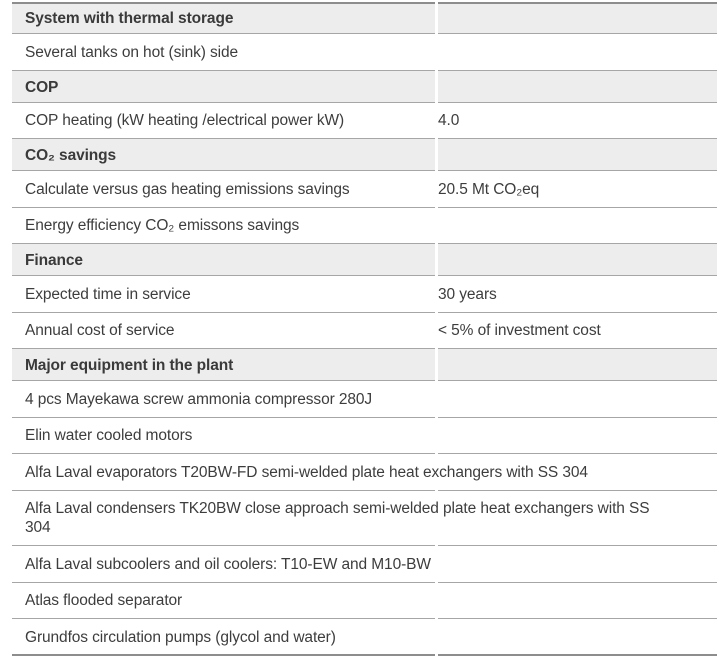  I want to click on row-value: 4.0, so click(448, 120).